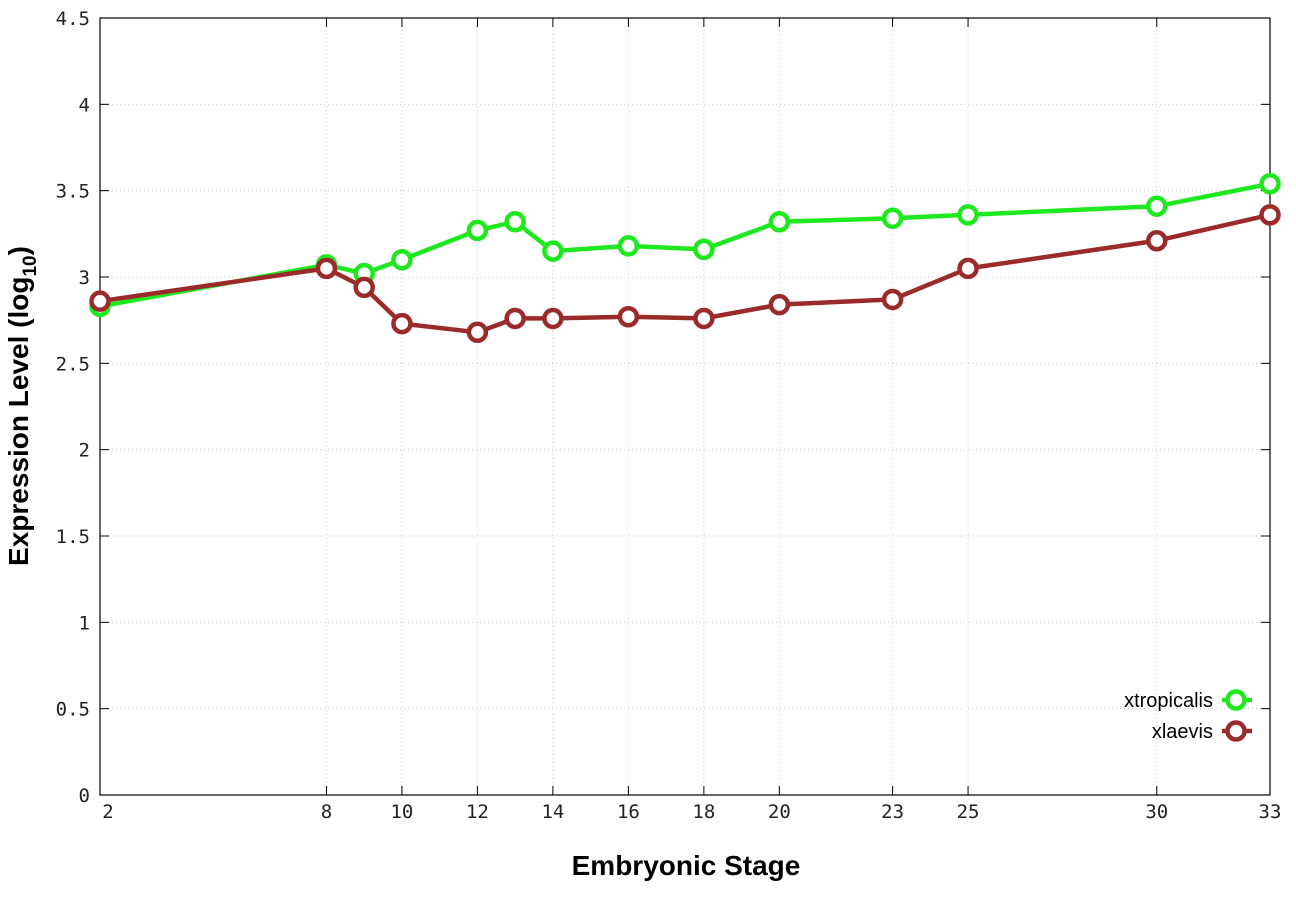 The height and width of the screenshot is (907, 1296). I want to click on y-tick-label: 4, so click(84, 105).